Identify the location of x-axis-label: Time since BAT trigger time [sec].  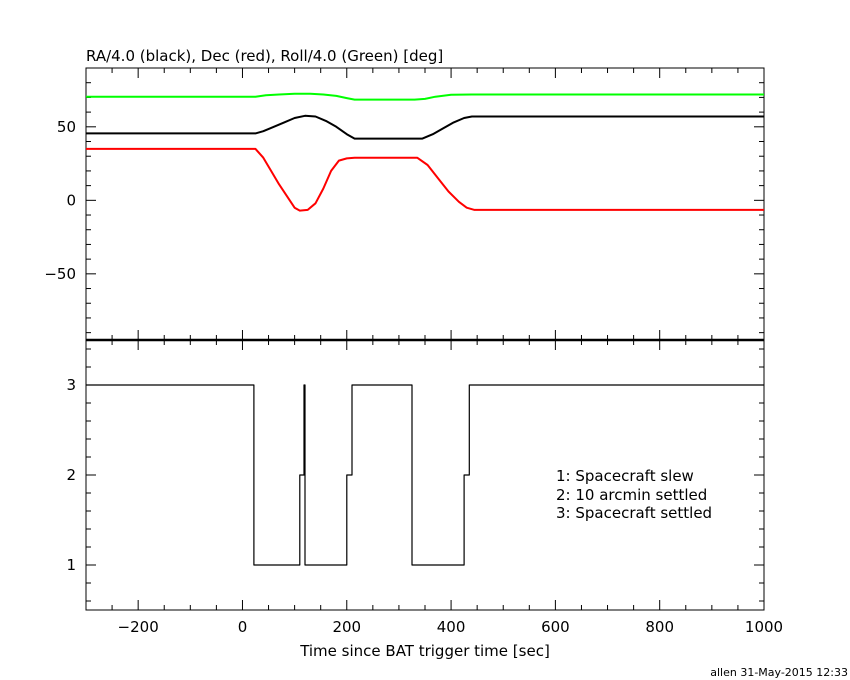
(424, 651).